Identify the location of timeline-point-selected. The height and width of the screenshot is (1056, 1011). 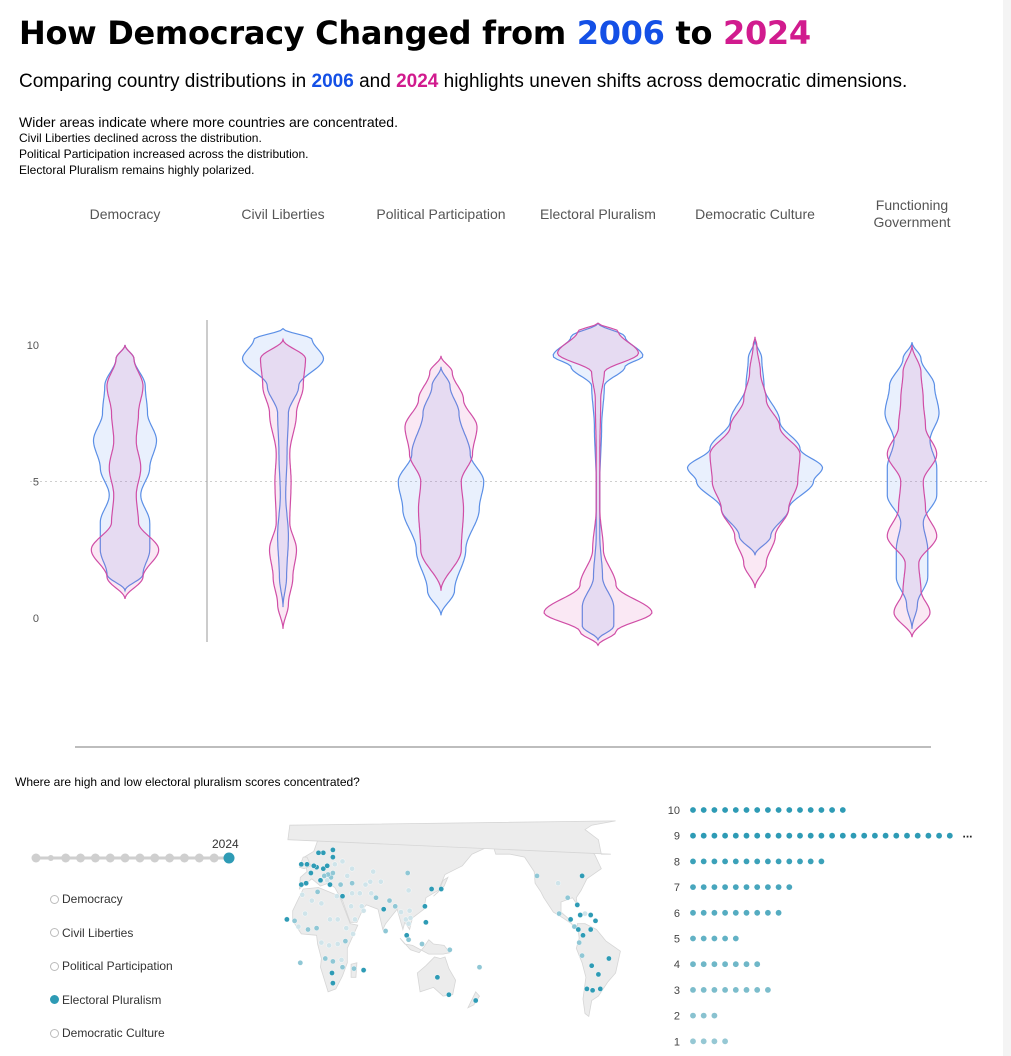
(229, 858).